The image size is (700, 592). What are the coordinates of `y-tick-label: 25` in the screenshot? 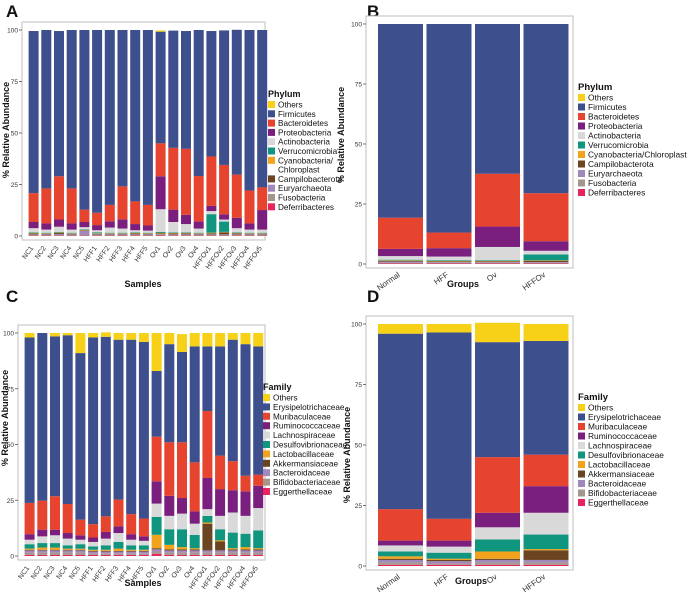 It's located at (359, 205).